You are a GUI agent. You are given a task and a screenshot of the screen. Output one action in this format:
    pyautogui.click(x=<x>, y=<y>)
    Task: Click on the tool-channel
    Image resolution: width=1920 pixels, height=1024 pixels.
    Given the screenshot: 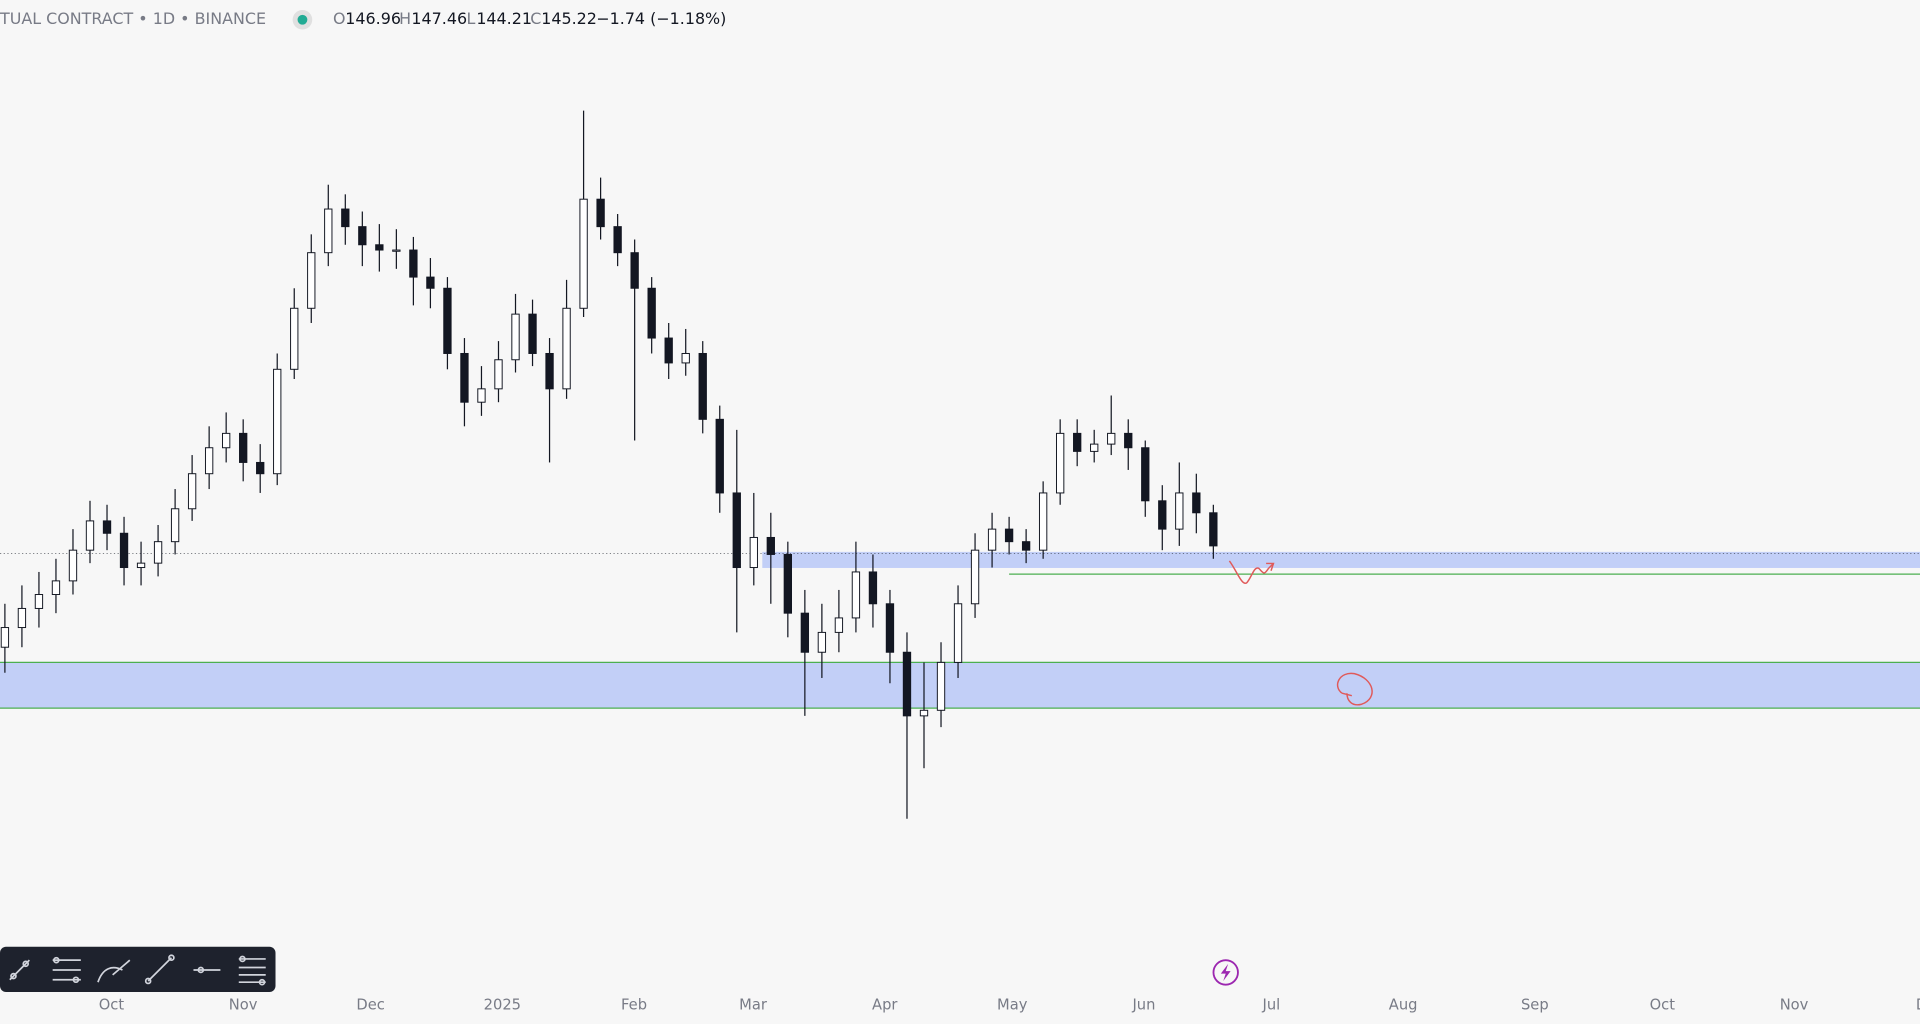 What is the action you would take?
    pyautogui.click(x=66, y=970)
    